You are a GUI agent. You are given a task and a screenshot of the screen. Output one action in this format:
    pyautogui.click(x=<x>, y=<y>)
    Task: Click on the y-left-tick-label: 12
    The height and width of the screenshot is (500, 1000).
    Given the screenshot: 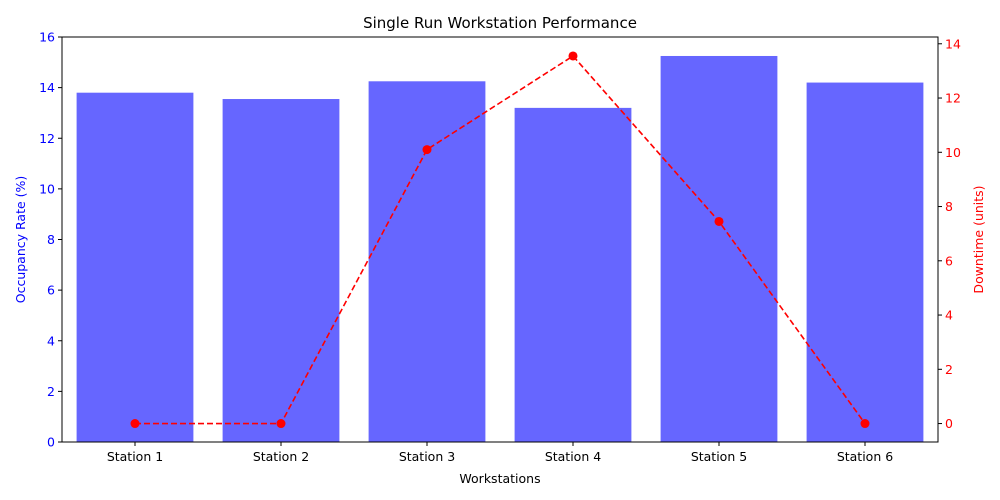 What is the action you would take?
    pyautogui.click(x=47, y=138)
    